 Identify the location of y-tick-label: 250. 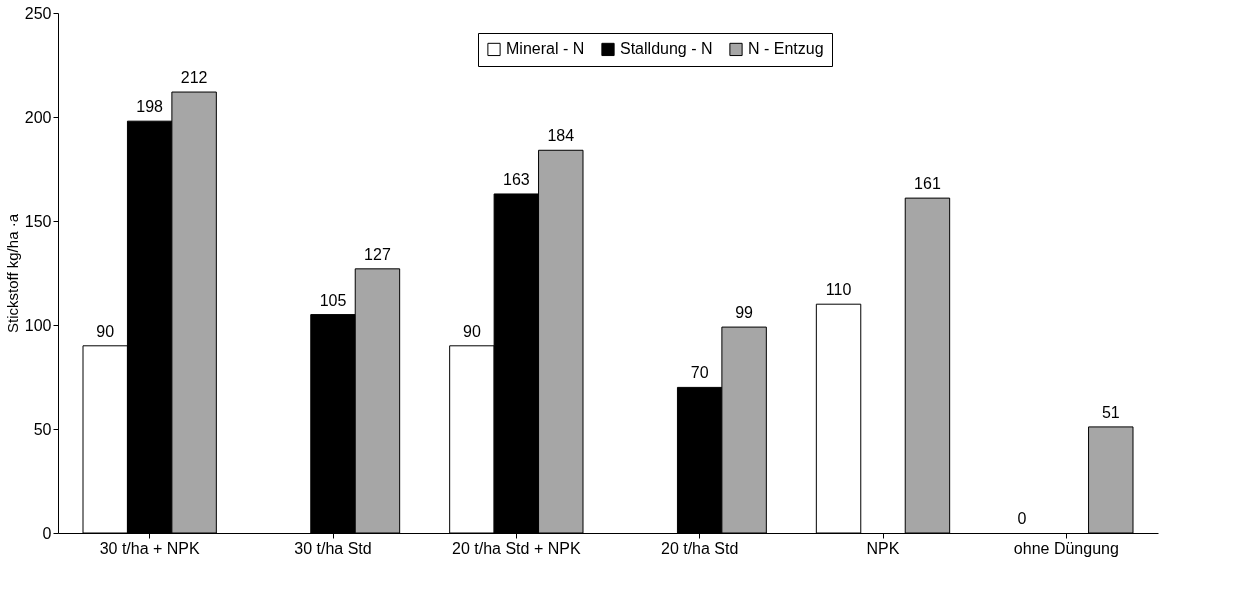
(38, 13).